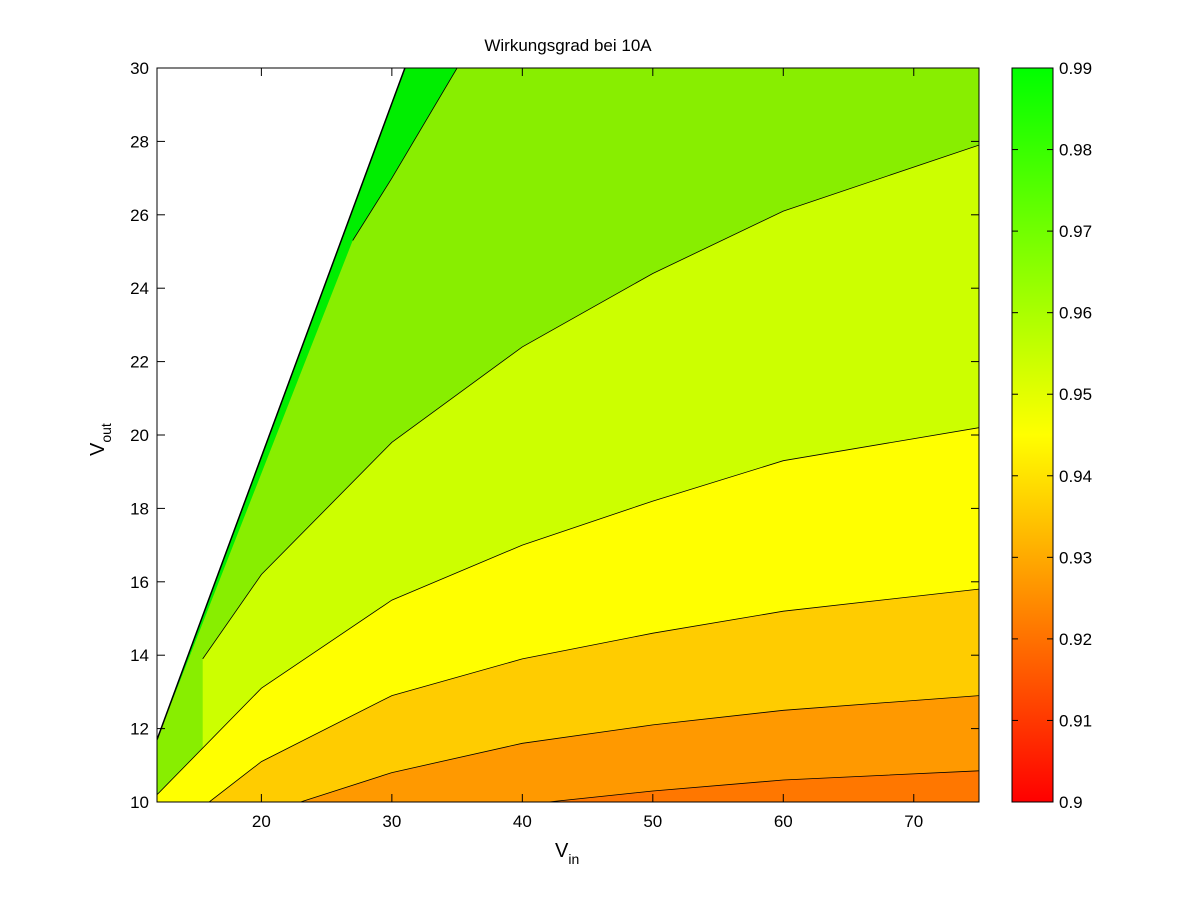  Describe the element at coordinates (783, 821) in the screenshot. I see `x-tick-label: 60` at that location.